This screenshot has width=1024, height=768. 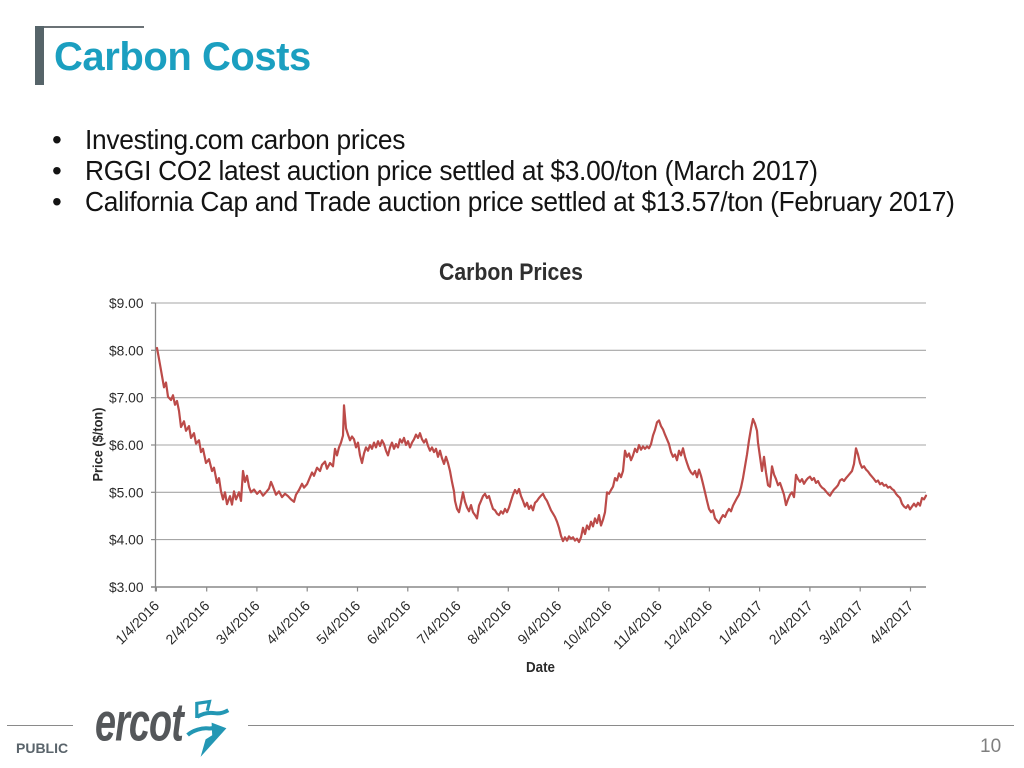 I want to click on svg-text: $4.00, so click(x=126, y=540).